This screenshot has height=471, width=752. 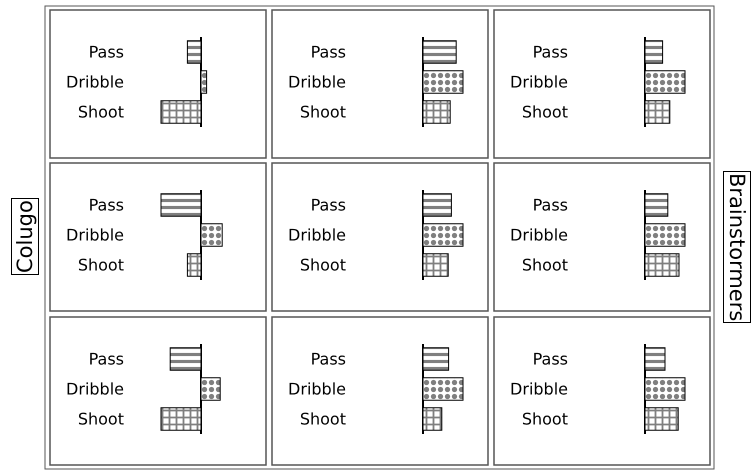 What do you see at coordinates (25, 236) in the screenshot?
I see `y-axis-title: Colugo` at bounding box center [25, 236].